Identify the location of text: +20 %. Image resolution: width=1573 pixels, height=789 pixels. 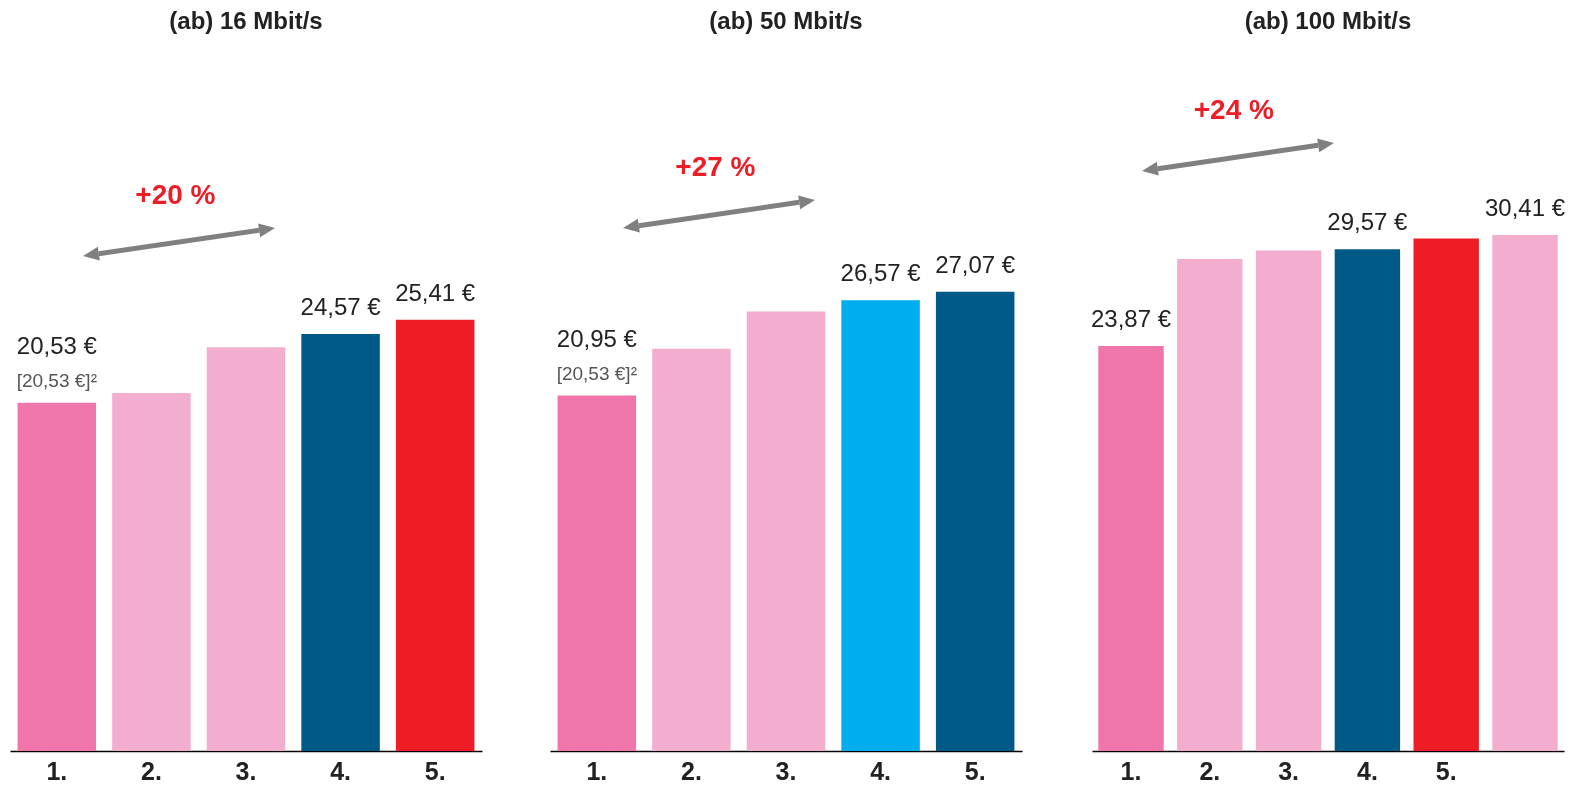
(175, 194).